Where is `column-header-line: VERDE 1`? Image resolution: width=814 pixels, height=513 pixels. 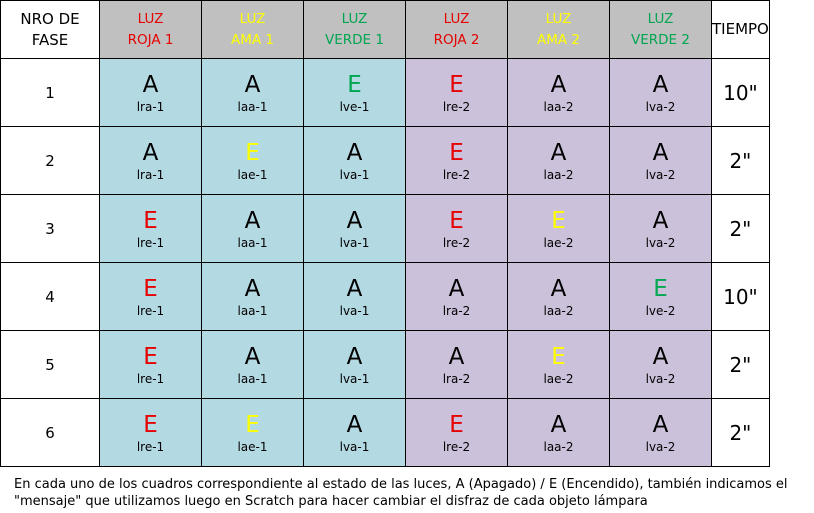 column-header-line: VERDE 1 is located at coordinates (354, 39).